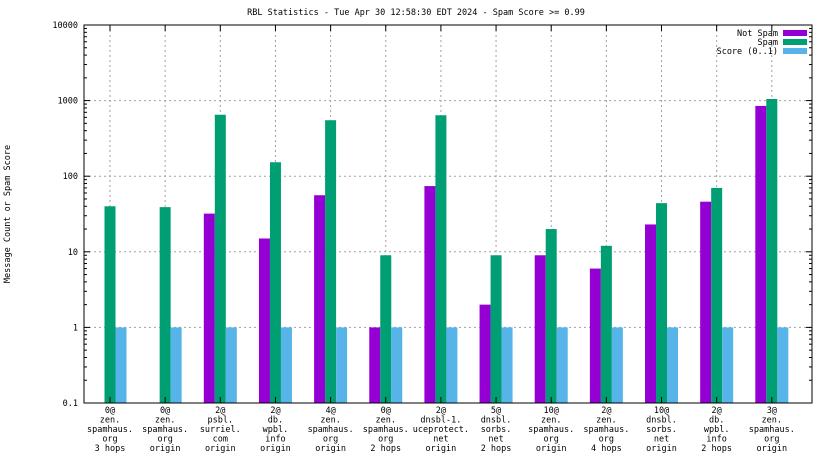  What do you see at coordinates (73, 253) in the screenshot?
I see `y-tick-label: 10` at bounding box center [73, 253].